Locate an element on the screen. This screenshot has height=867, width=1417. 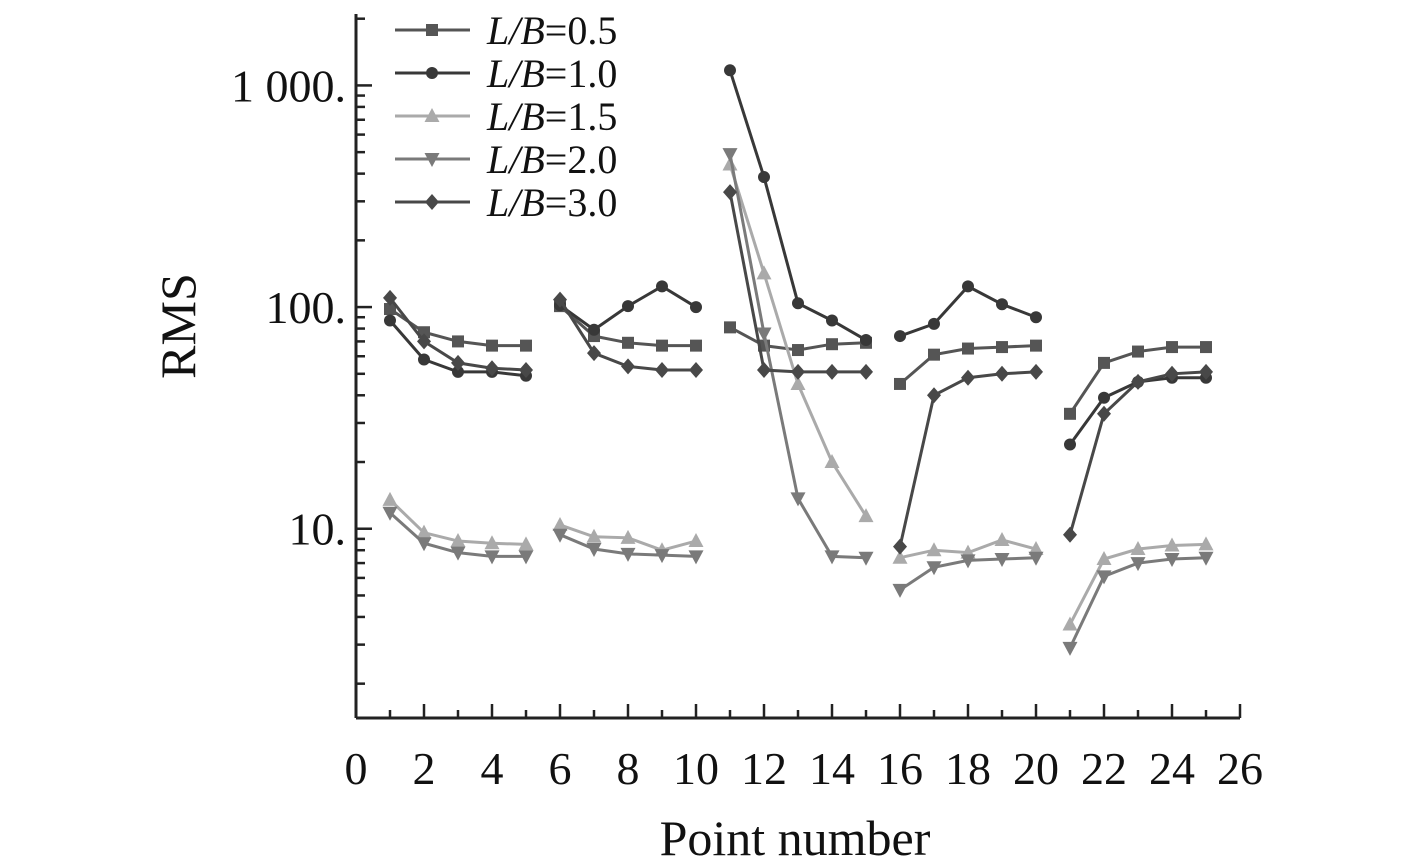
y-axis-title: RMS is located at coordinates (178, 326).